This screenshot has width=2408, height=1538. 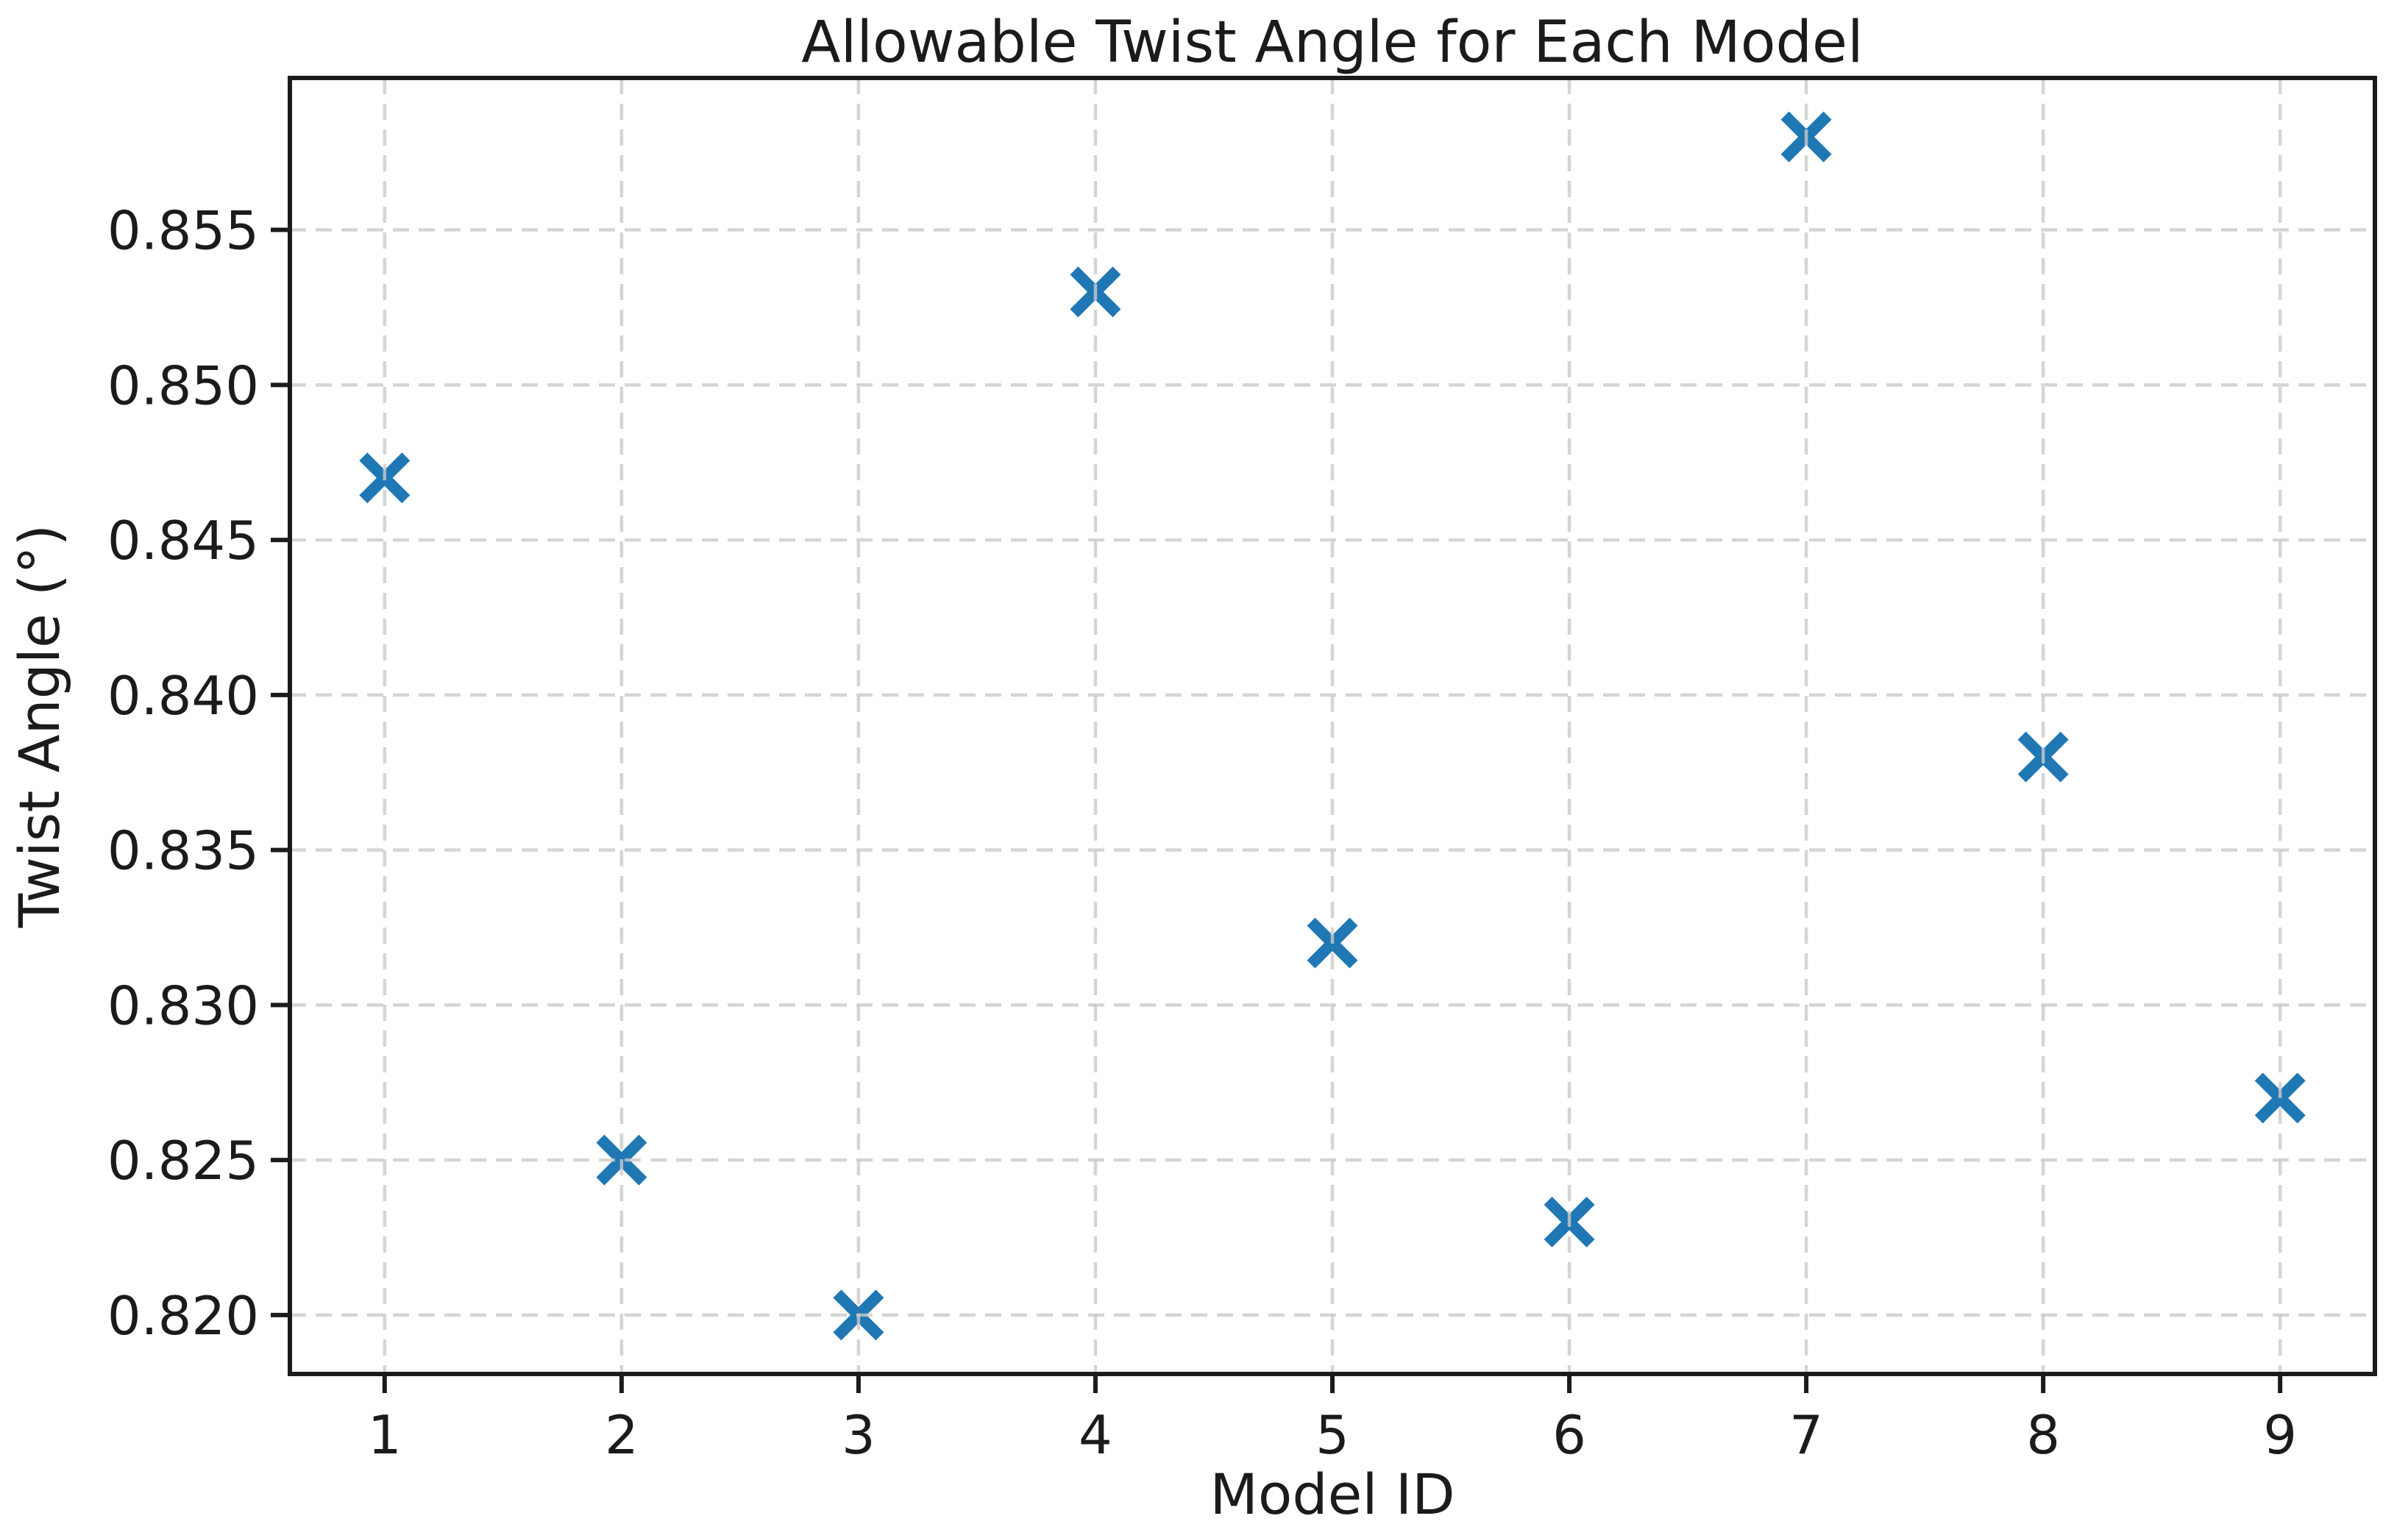 I want to click on x-tick-label: 2, so click(x=622, y=1435).